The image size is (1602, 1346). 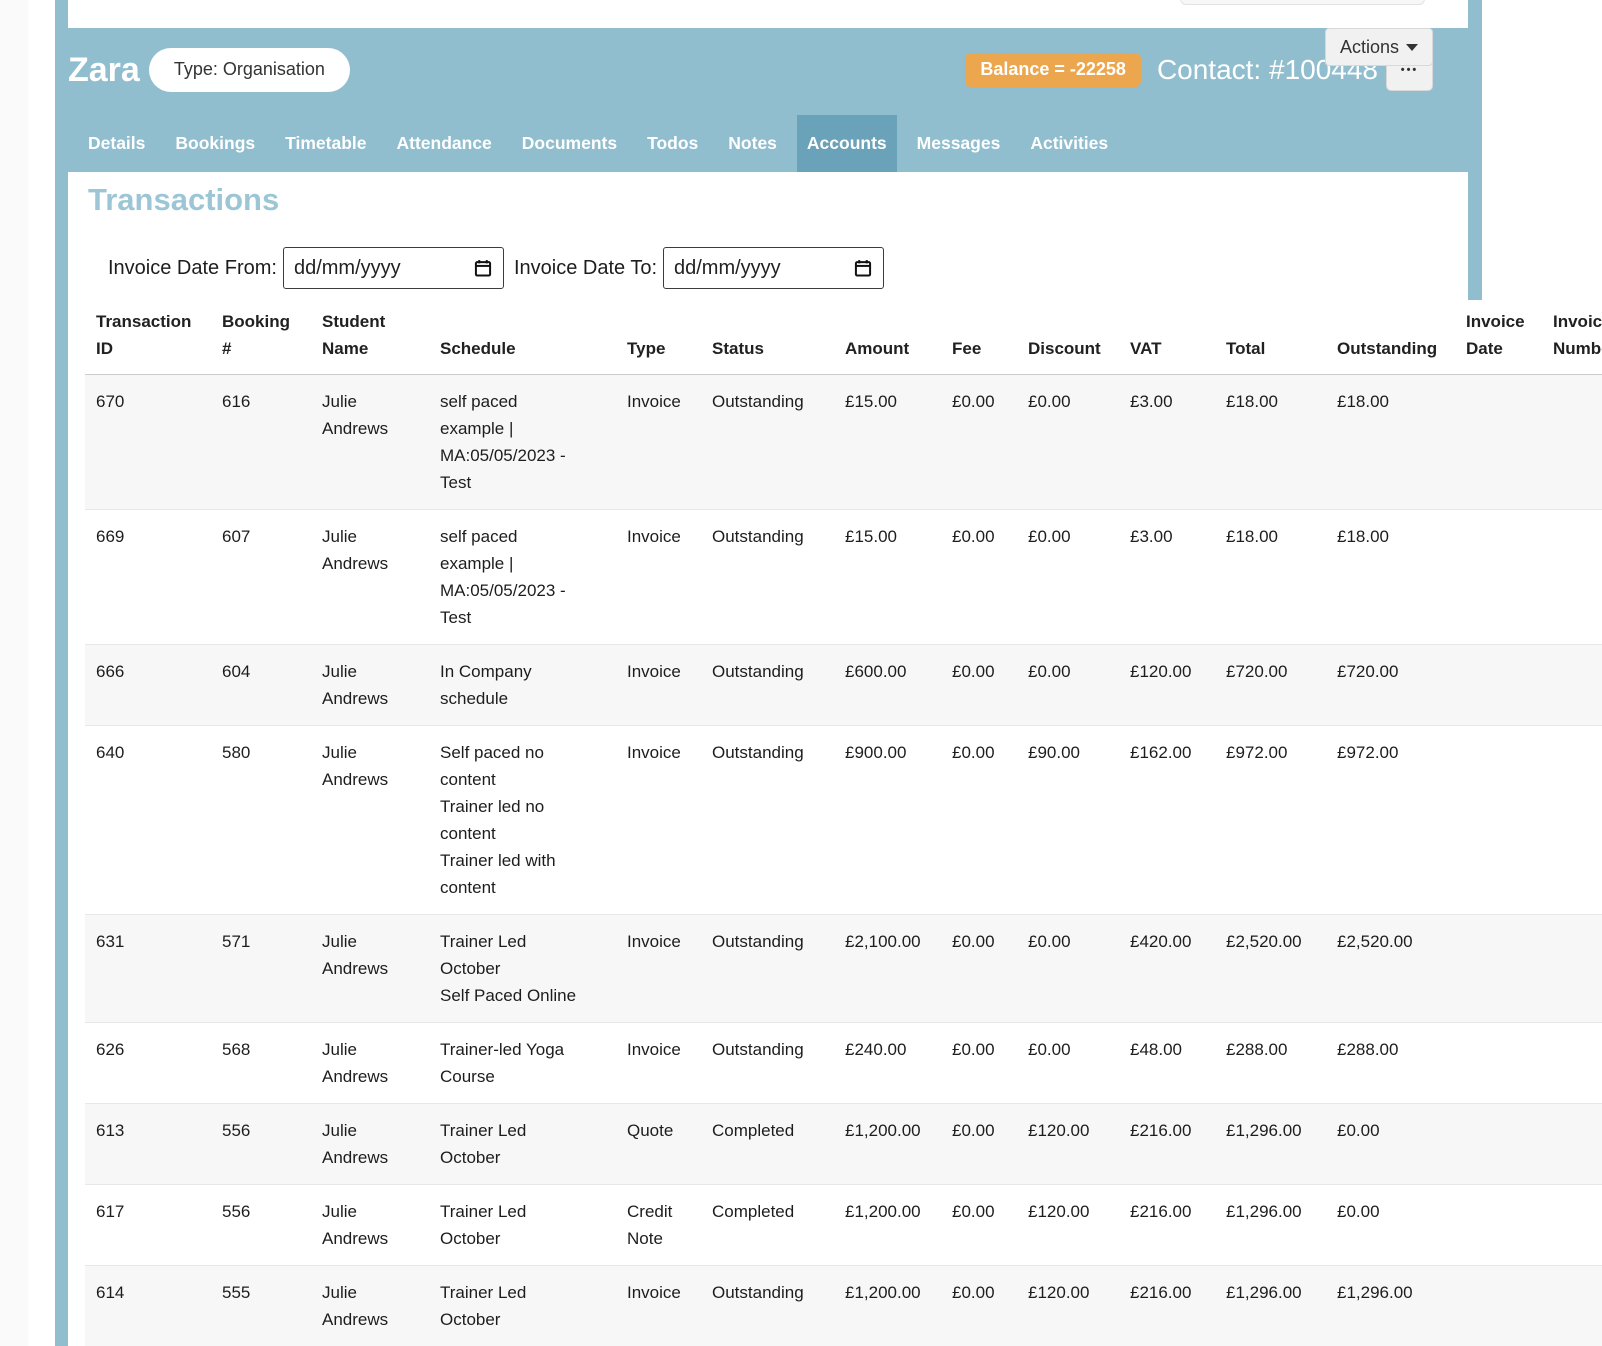 I want to click on column-header: VAT, so click(x=1146, y=348).